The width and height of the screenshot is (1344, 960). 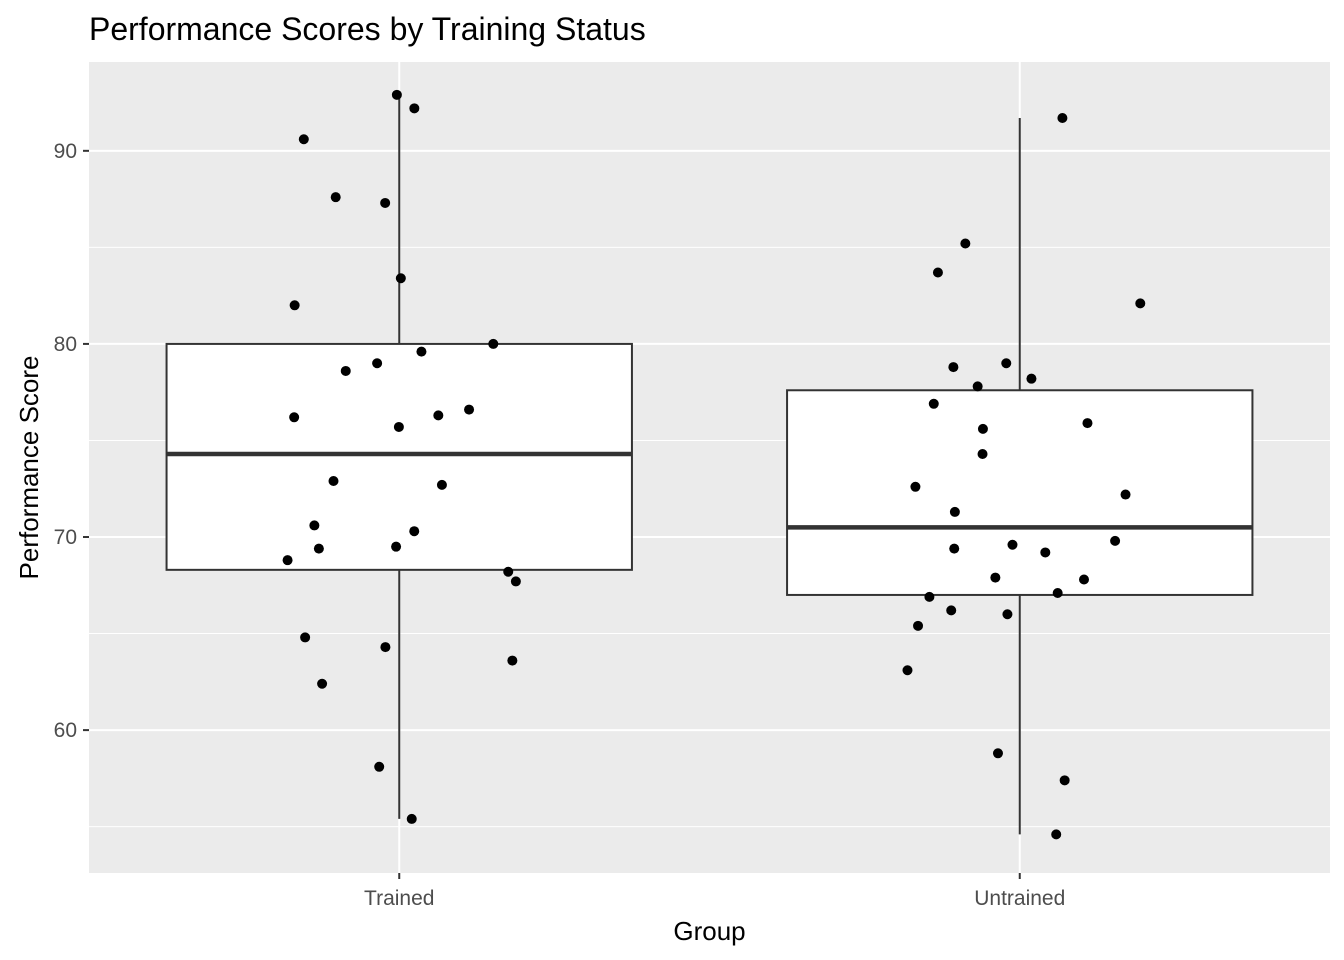 I want to click on y-tick-label: 70, so click(x=65, y=537).